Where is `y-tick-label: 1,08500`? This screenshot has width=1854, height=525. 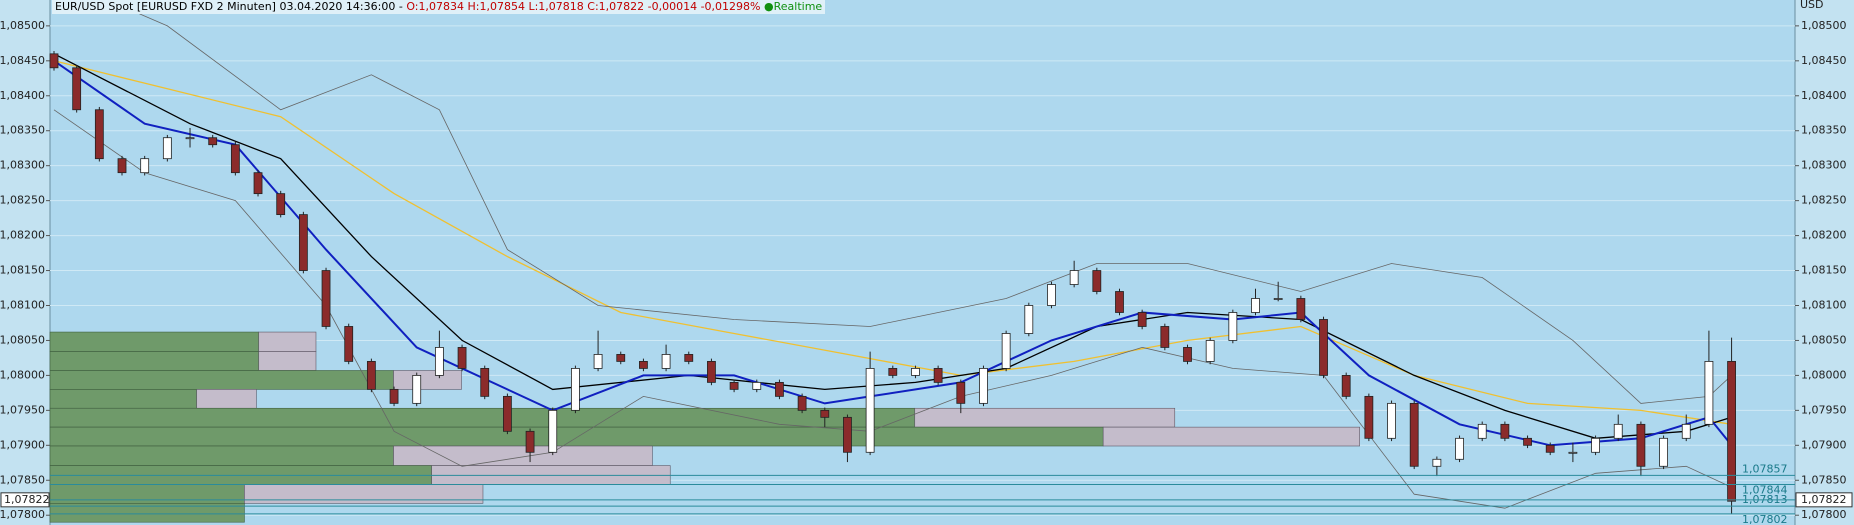 y-tick-label: 1,08500 is located at coordinates (1824, 25).